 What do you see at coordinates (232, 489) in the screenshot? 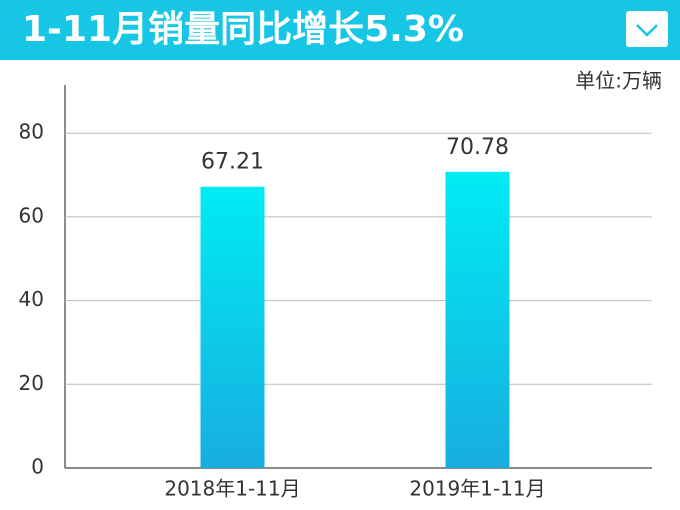
I see `x-tick-label: 2018年1-11月` at bounding box center [232, 489].